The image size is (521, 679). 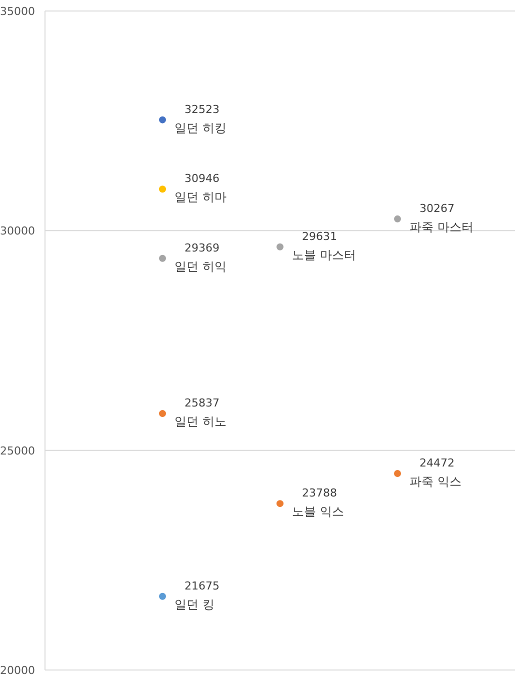 What do you see at coordinates (17, 231) in the screenshot?
I see `y-tick-label: 30000` at bounding box center [17, 231].